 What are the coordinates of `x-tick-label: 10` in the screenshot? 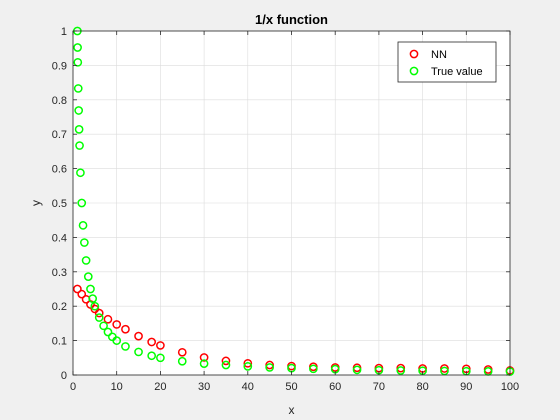 It's located at (117, 387).